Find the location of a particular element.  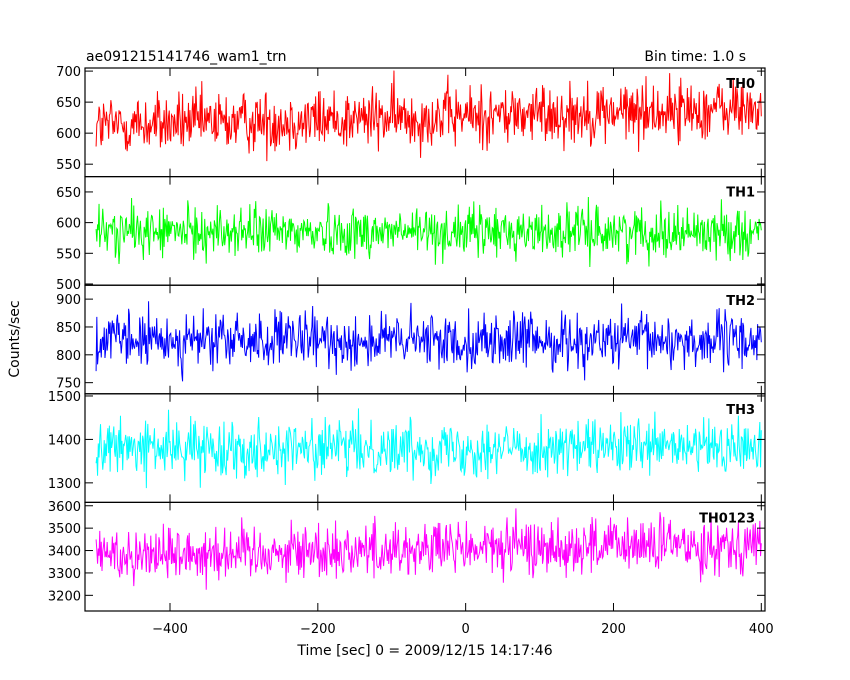

x-axis-label: Time [sec] 0 = 2009/12/15 14:17:46 is located at coordinates (424, 651).